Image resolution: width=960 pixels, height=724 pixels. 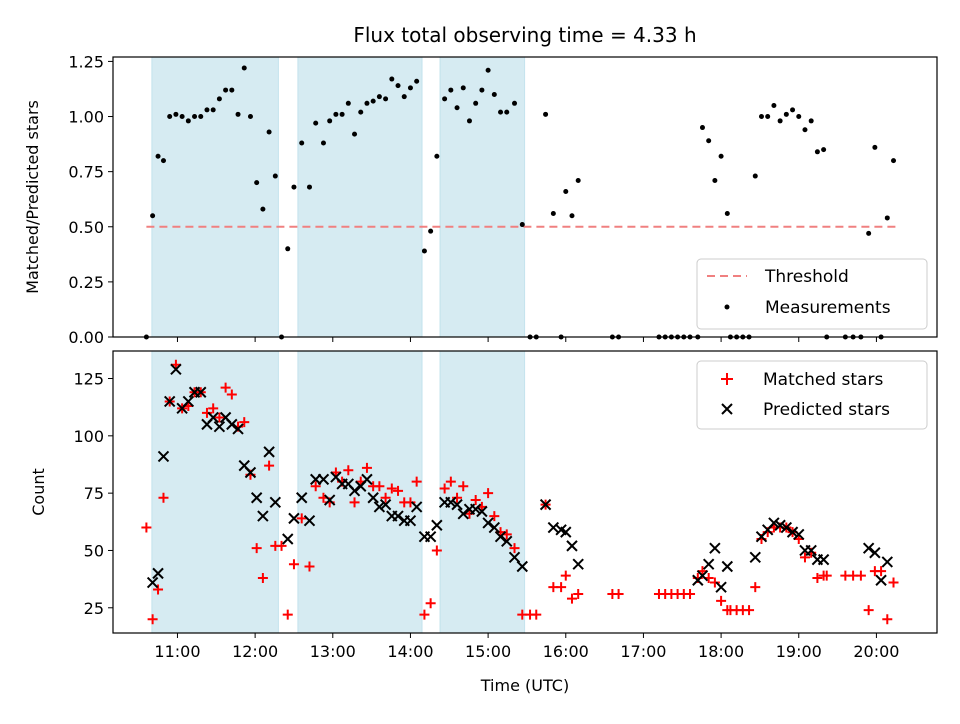 I want to click on x-axis-label: Time (UTC), so click(x=524, y=685).